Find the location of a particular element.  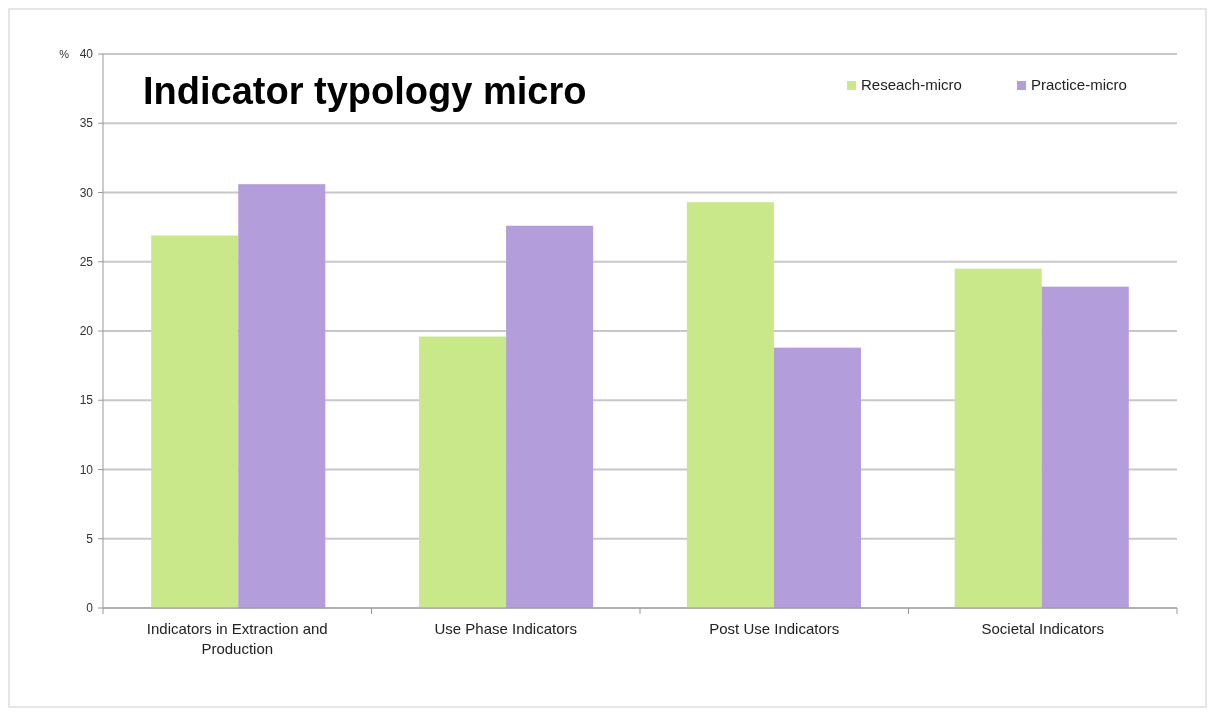

x-tick-label: Indicators in Extraction and Production is located at coordinates (237, 638).